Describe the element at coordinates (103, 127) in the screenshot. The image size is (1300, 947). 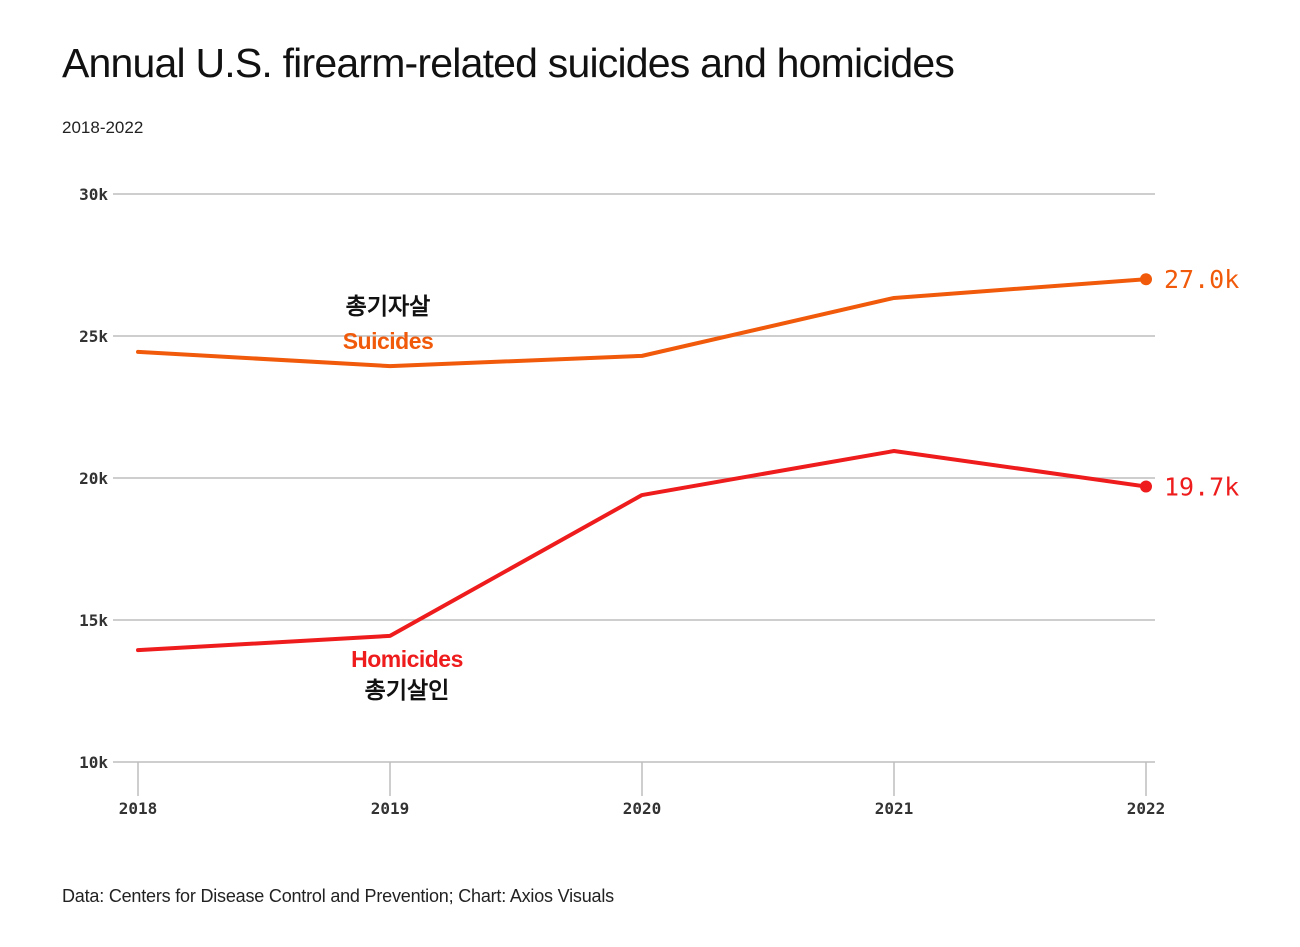
I see `chart-subtitle: 2018-2022` at that location.